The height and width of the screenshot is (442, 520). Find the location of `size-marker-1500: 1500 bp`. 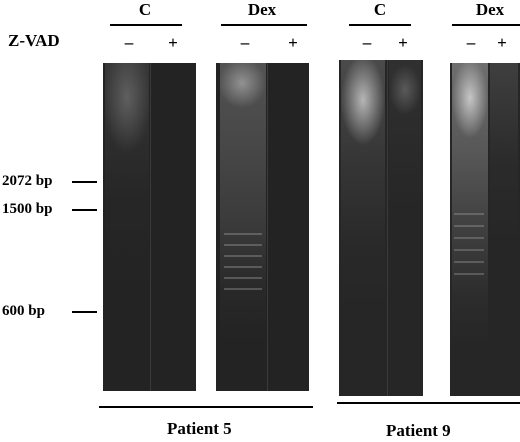

size-marker-1500: 1500 bp is located at coordinates (27, 209).